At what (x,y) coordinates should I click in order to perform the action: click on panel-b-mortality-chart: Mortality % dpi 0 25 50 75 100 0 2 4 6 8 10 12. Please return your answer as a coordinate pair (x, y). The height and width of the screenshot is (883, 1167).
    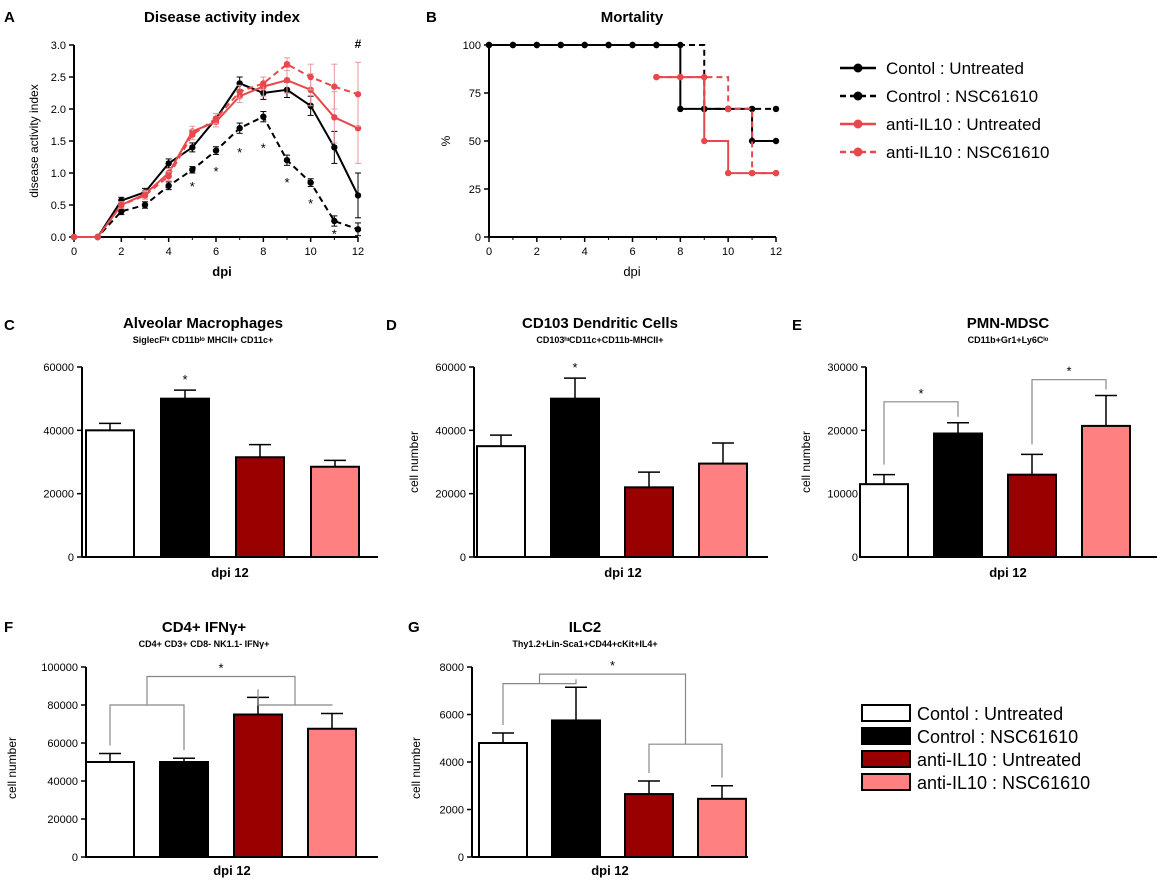
    Looking at the image, I should click on (610, 144).